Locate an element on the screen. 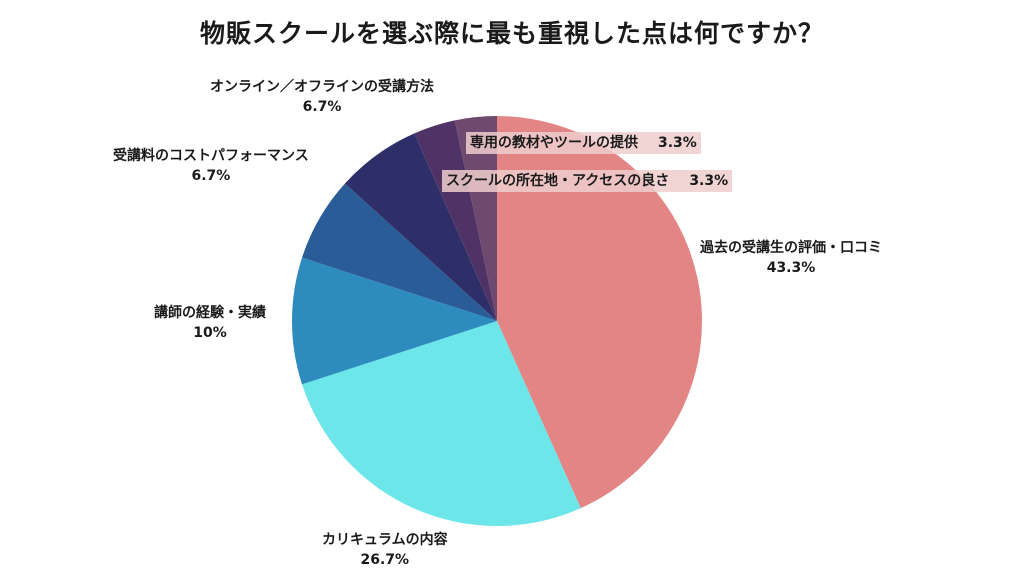 This screenshot has width=1024, height=576. label-materials: 専用の教材やツールの提供 3.3% is located at coordinates (583, 143).